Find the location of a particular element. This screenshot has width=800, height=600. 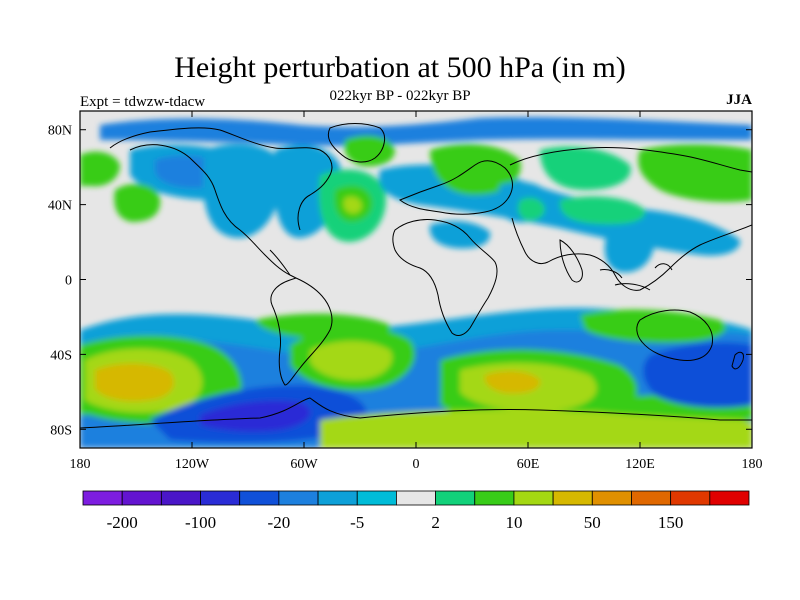

lon-tick-label: 60W is located at coordinates (304, 464).